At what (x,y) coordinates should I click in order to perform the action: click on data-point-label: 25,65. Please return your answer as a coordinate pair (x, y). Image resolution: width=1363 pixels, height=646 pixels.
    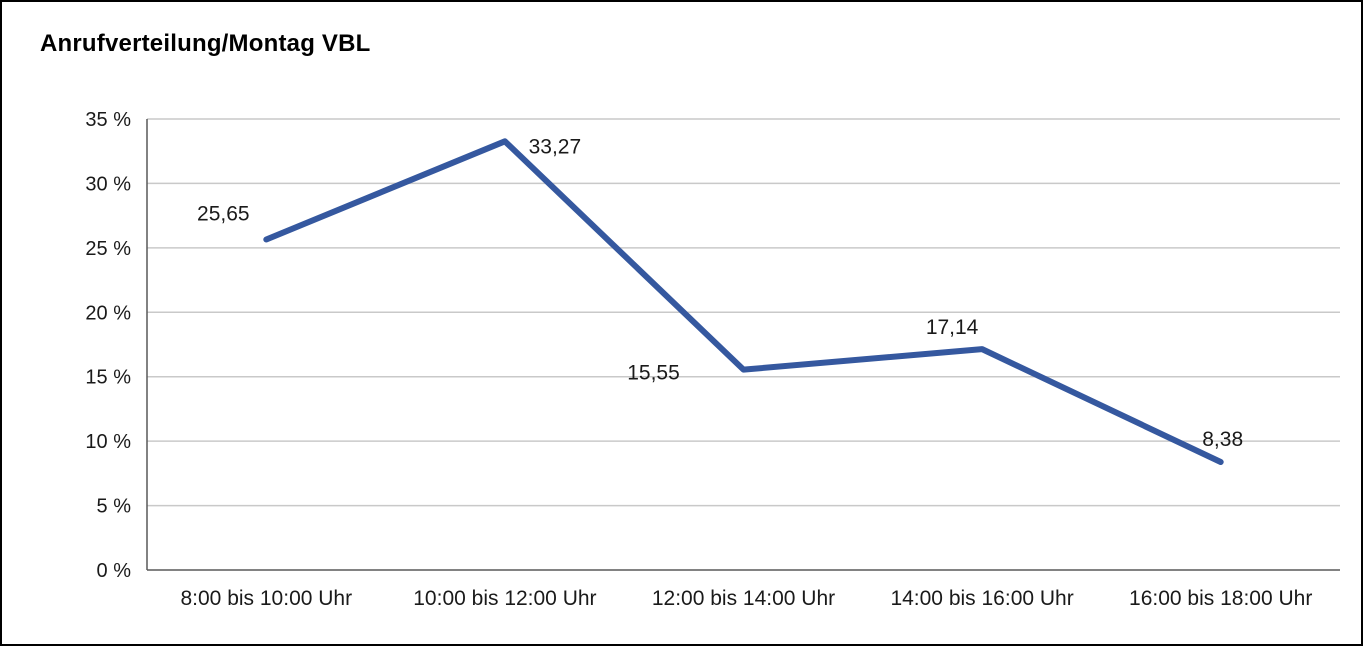
    Looking at the image, I should click on (223, 213).